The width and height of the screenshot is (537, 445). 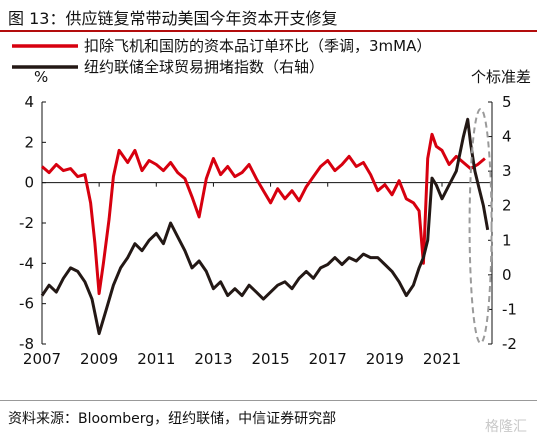 What do you see at coordinates (509, 309) in the screenshot?
I see `right-tick-label: -1` at bounding box center [509, 309].